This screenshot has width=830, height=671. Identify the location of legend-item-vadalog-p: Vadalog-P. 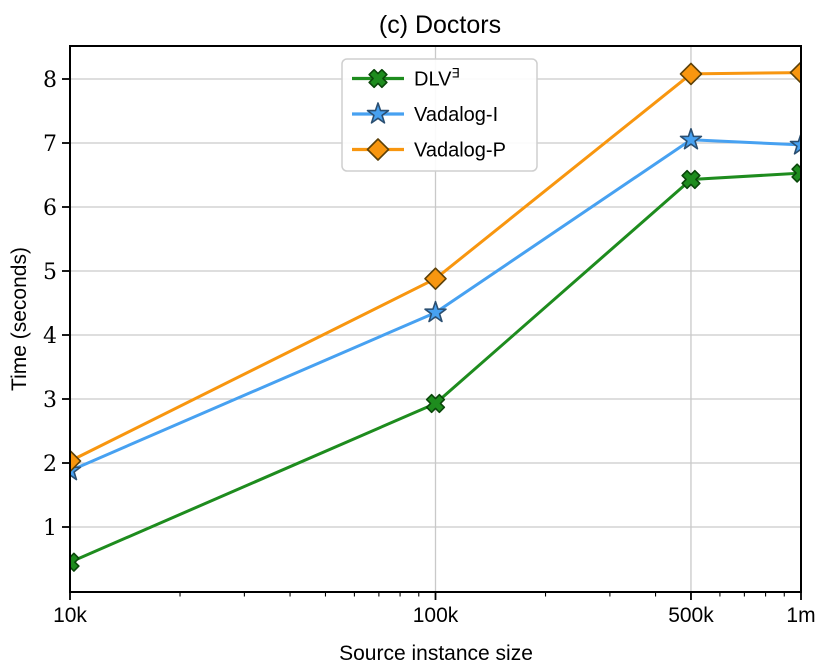
(429, 150).